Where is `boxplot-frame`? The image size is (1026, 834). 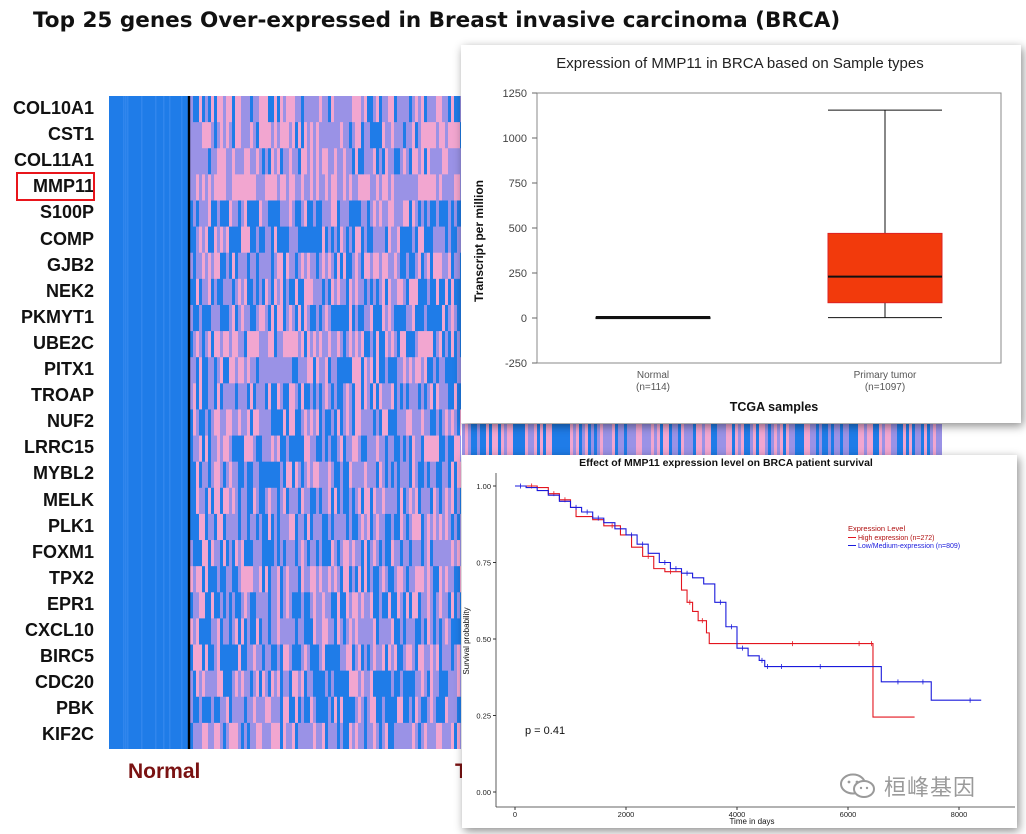 boxplot-frame is located at coordinates (769, 228).